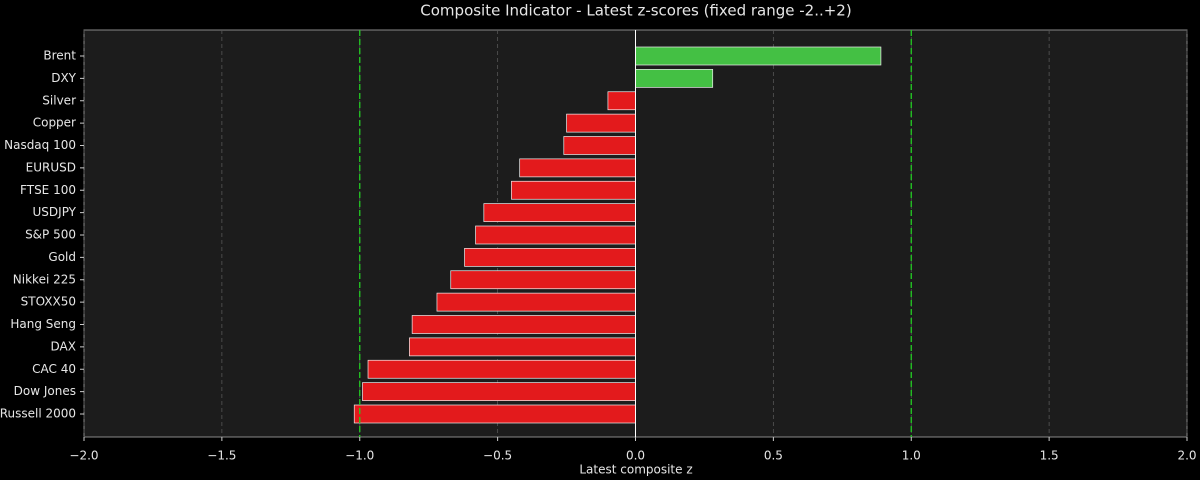  Describe the element at coordinates (1186, 456) in the screenshot. I see `x-tick-label: 2.0` at that location.